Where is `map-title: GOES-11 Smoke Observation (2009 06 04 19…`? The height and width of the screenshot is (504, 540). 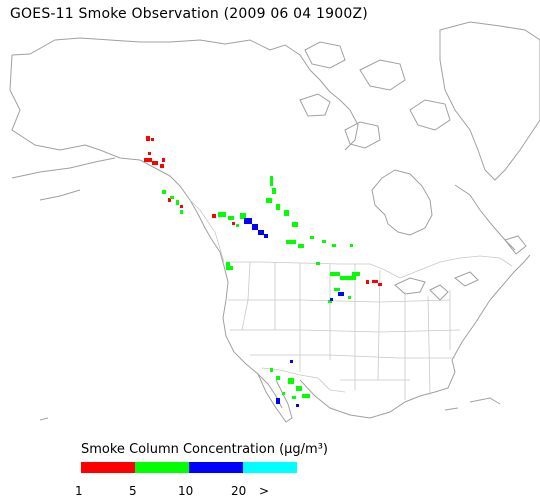 map-title: GOES-11 Smoke Observation (2009 06 04 19… is located at coordinates (189, 14).